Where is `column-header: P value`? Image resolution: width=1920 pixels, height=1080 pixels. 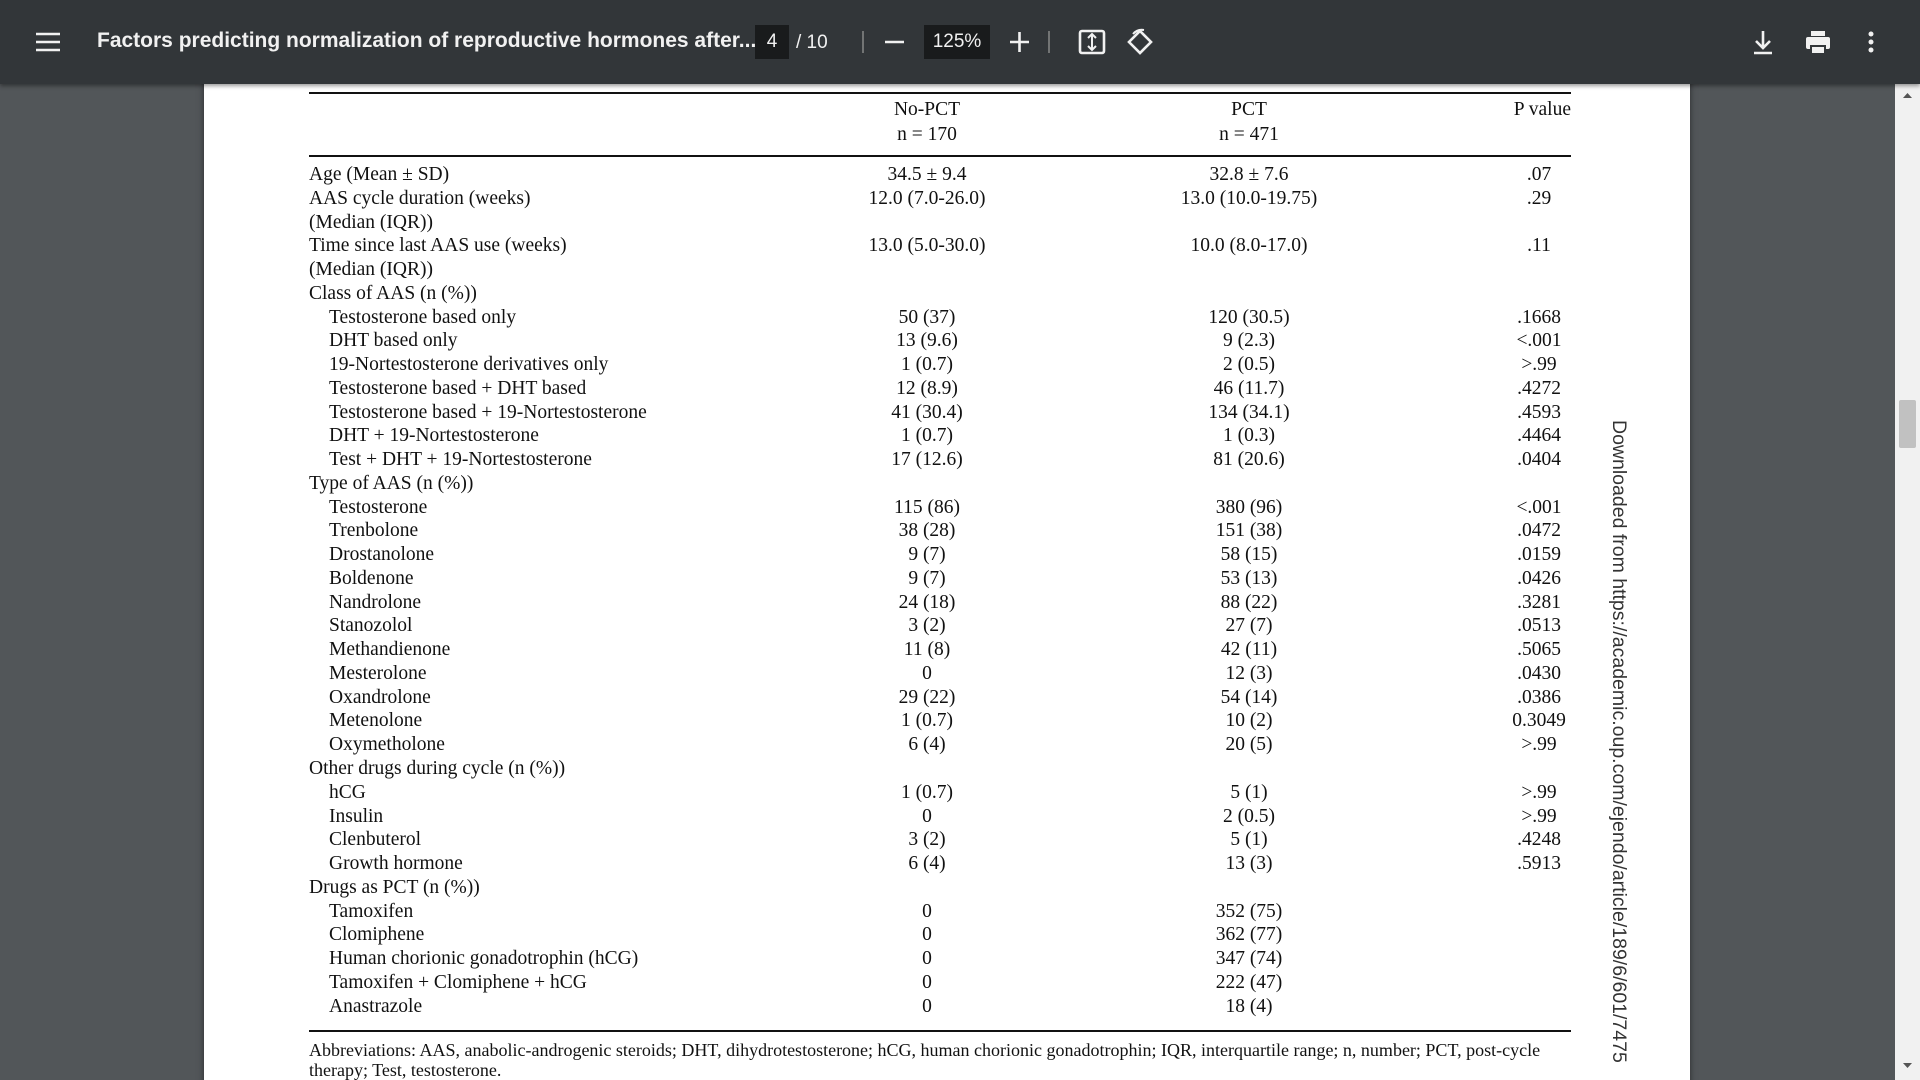
column-header: P value is located at coordinates (1542, 109).